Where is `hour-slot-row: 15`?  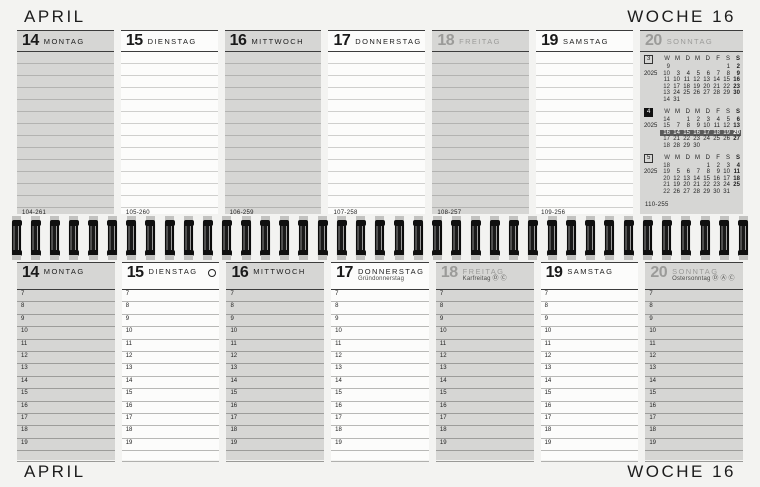 hour-slot-row: 15 is located at coordinates (66, 395).